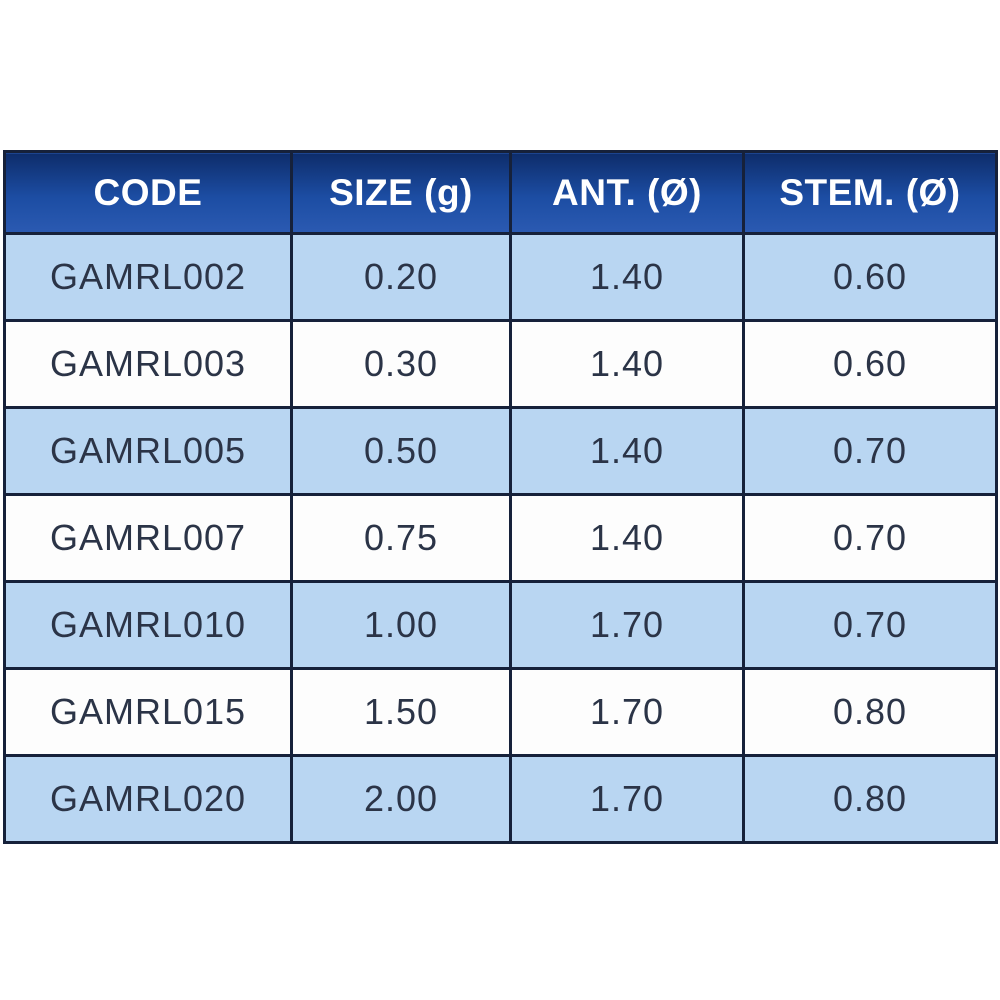 The width and height of the screenshot is (1000, 1000). I want to click on header-row: CODE SIZE (g) ANT. (Ø) STEM. (Ø), so click(500, 192).